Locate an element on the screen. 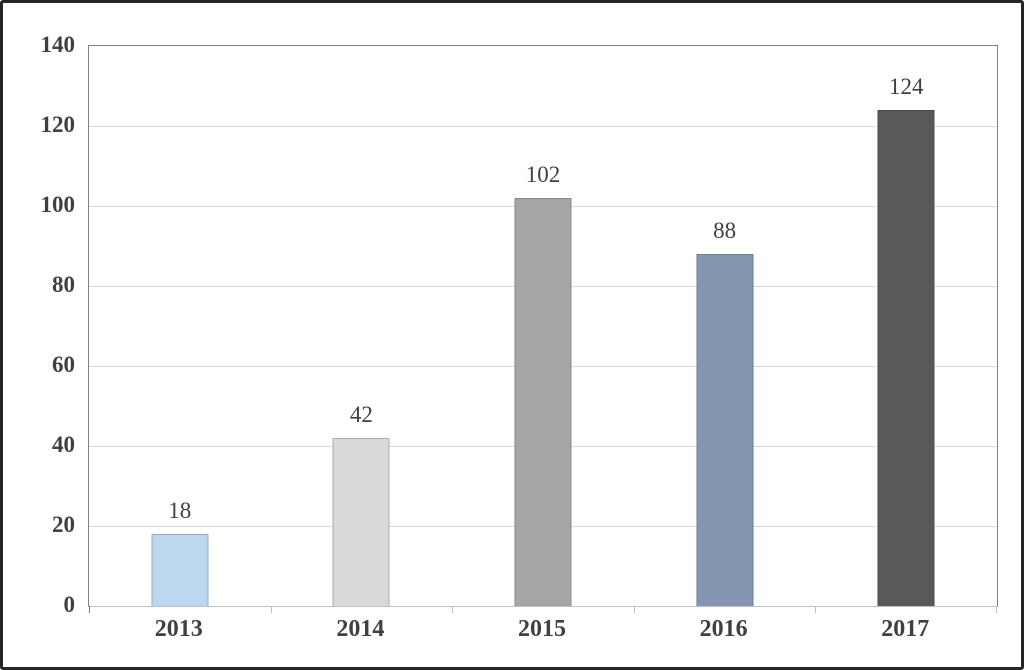 This screenshot has width=1024, height=670. y-axis-labels: 0 20 40 60 80 100 120 140 is located at coordinates (39, 324).